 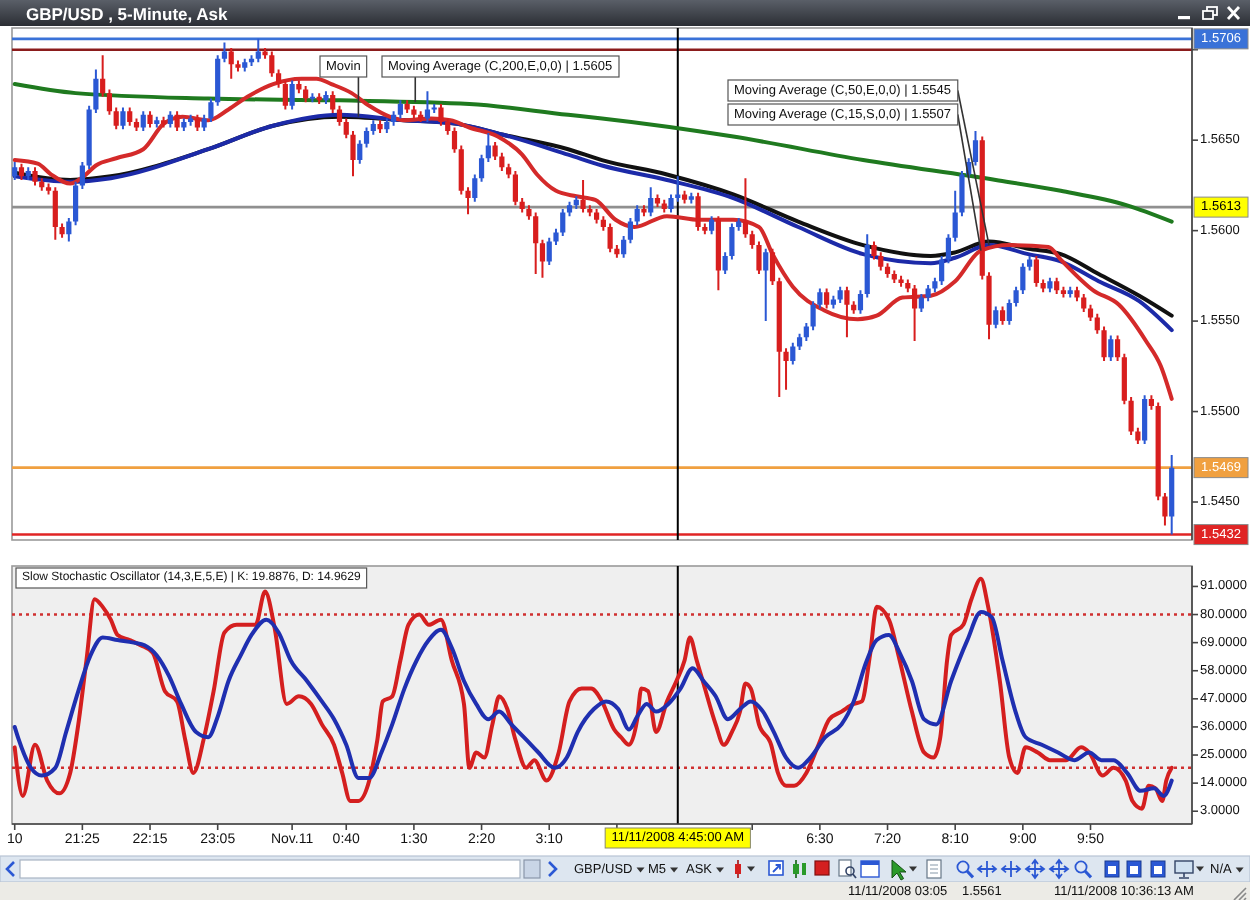 I want to click on chart-title: GBP/USD , 5-Minute, Ask, so click(x=127, y=14).